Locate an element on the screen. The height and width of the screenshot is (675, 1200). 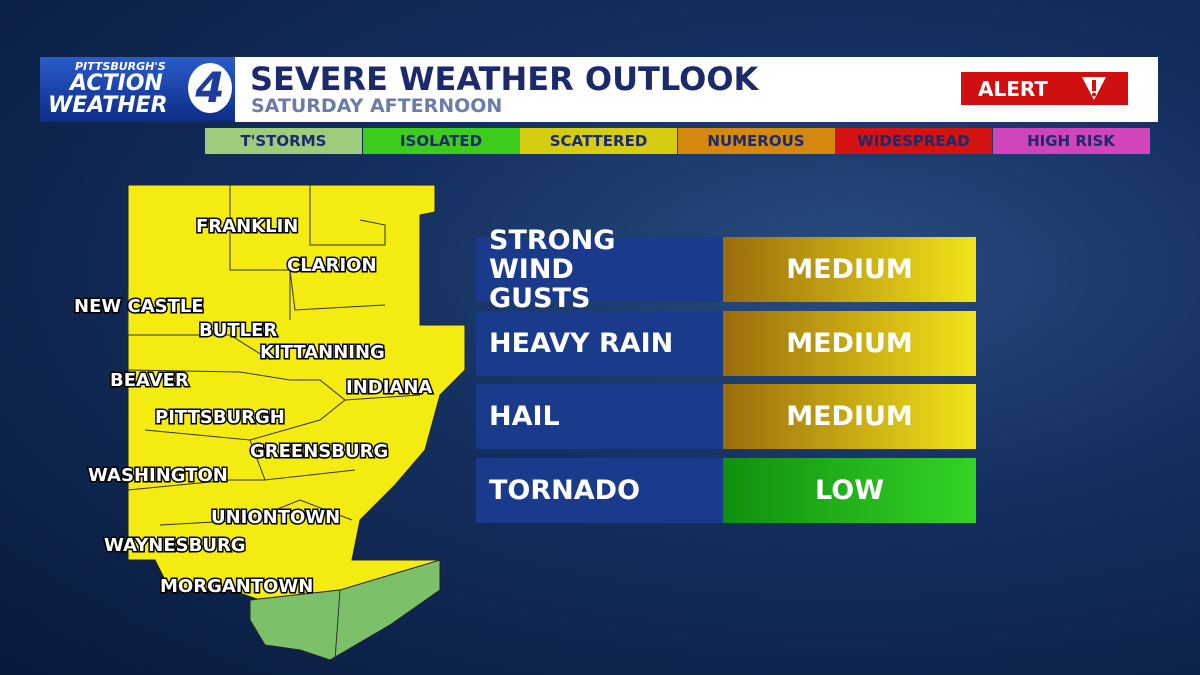
map-label: PITTSBURGH is located at coordinates (220, 417).